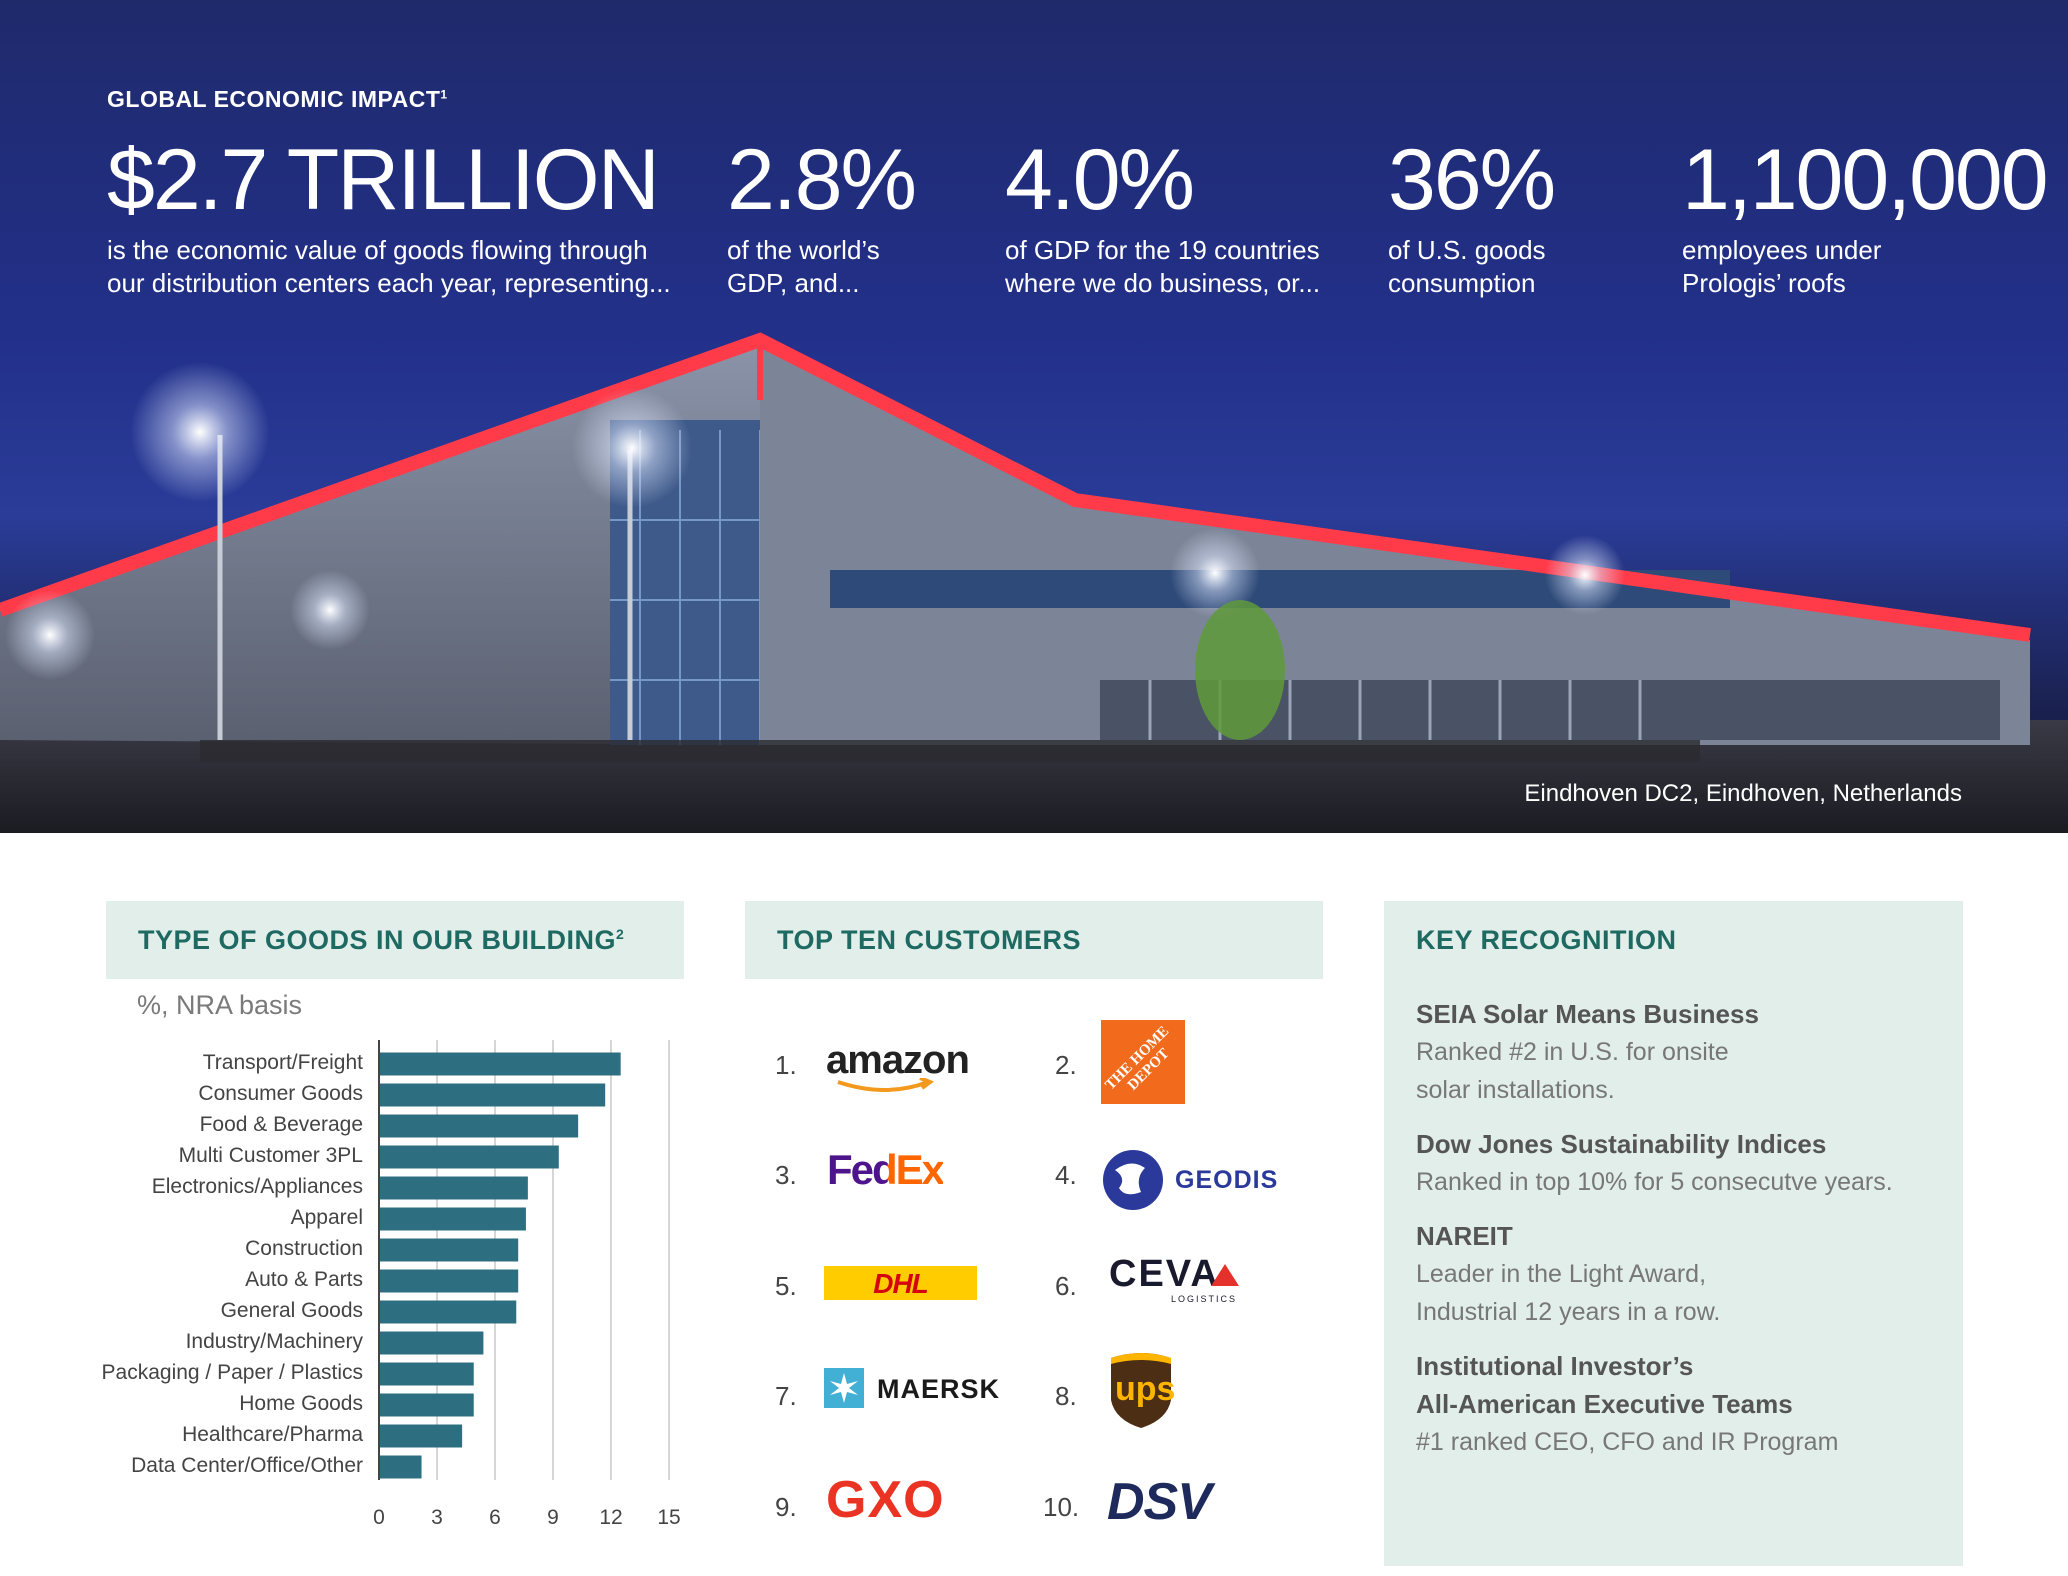 This screenshot has height=1576, width=2068. Describe the element at coordinates (381, 940) in the screenshot. I see `goods-title: TYPE OF GOODS IN OUR BUILDING2` at that location.